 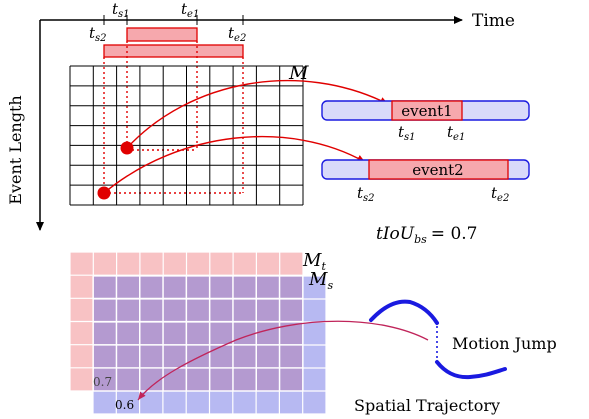 I want to click on trajectory-upper, so click(x=404, y=312).